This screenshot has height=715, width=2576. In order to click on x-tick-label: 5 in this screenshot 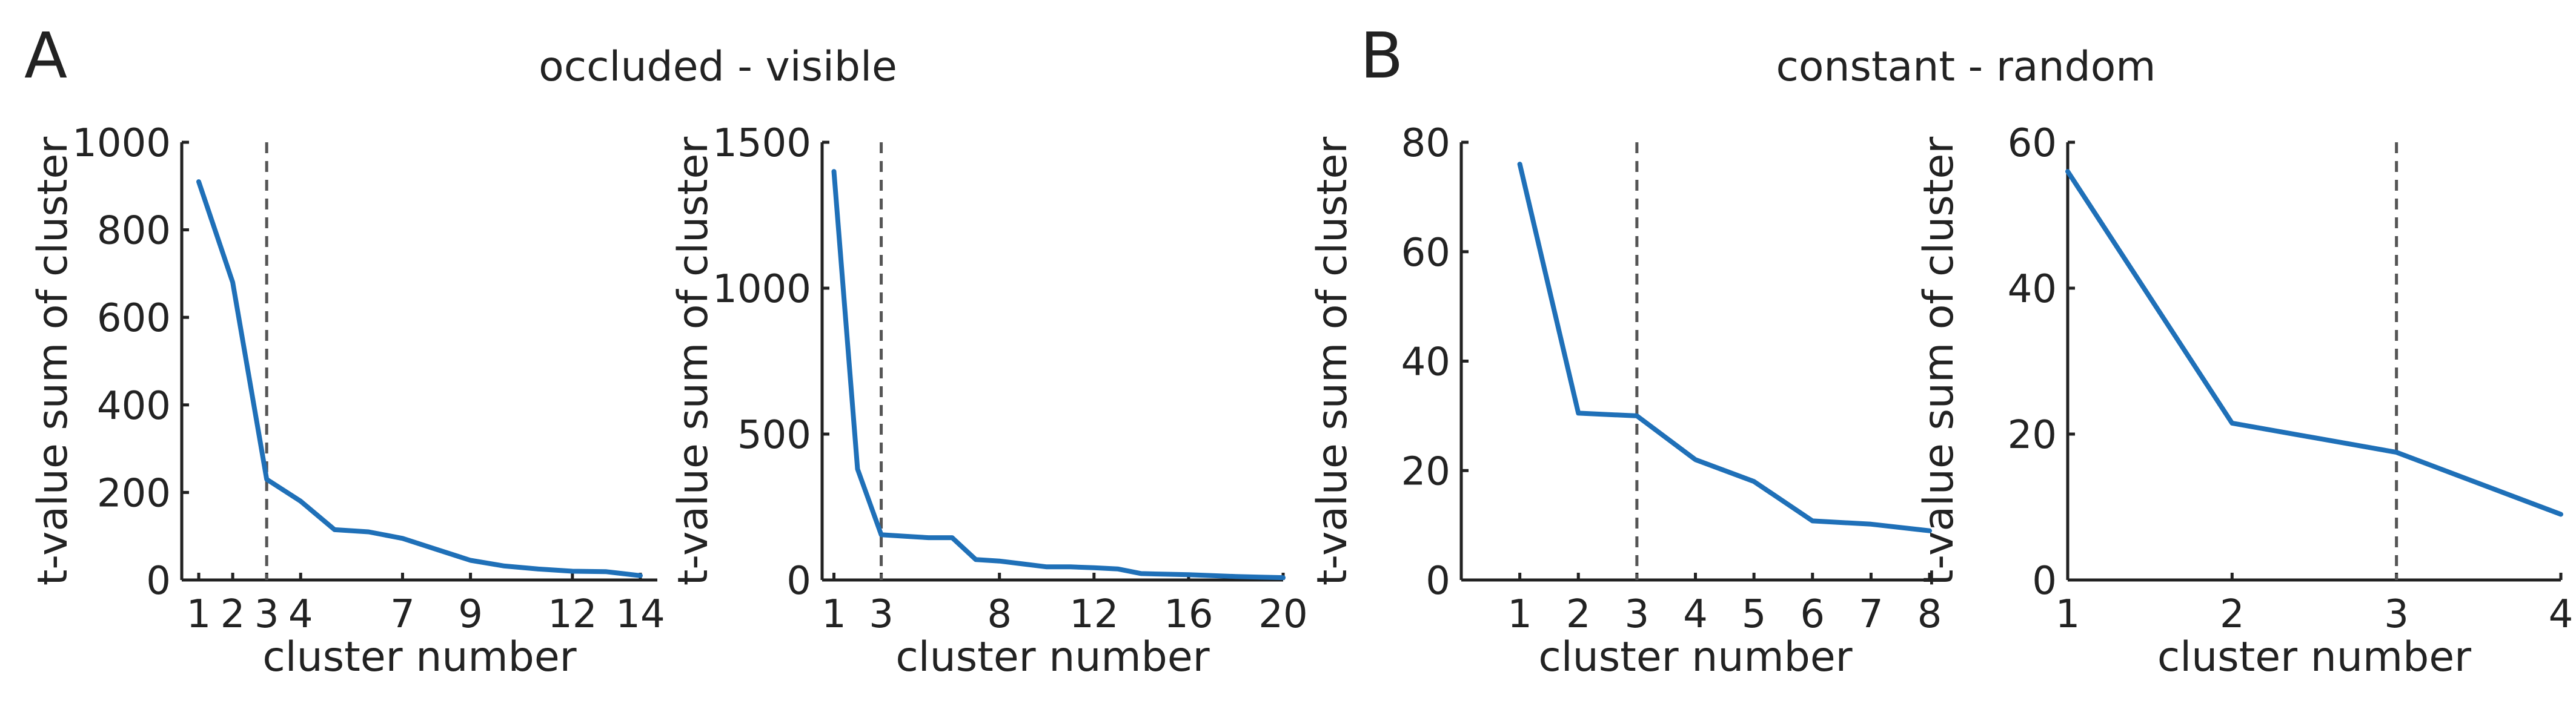, I will do `click(1754, 615)`.